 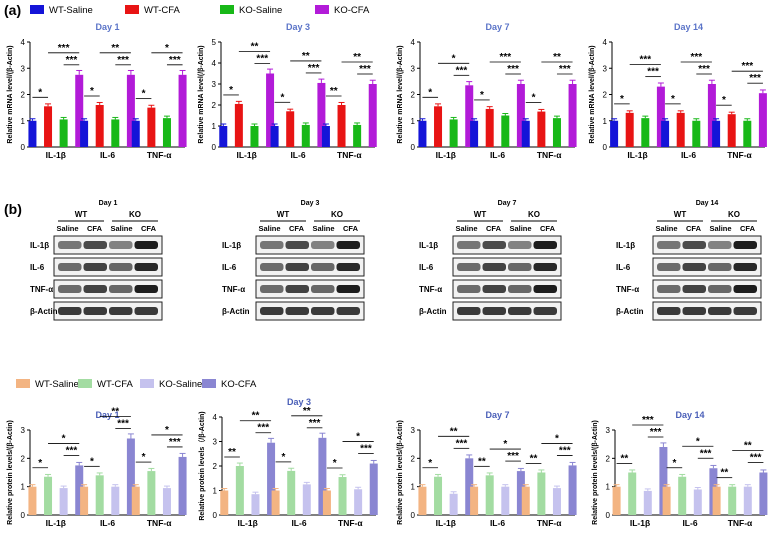 What do you see at coordinates (256, 416) in the screenshot?
I see `sig-marker: **` at bounding box center [256, 416].